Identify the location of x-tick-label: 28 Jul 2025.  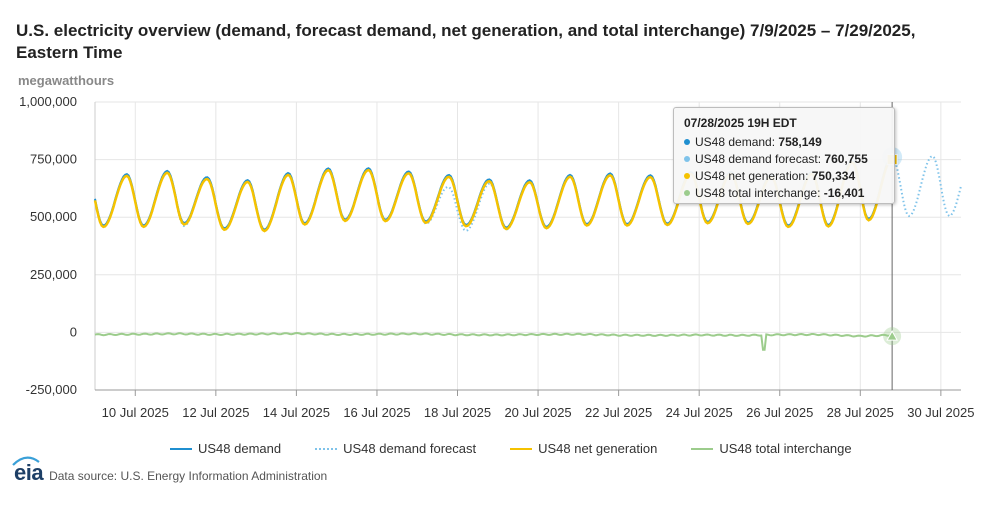
(860, 412).